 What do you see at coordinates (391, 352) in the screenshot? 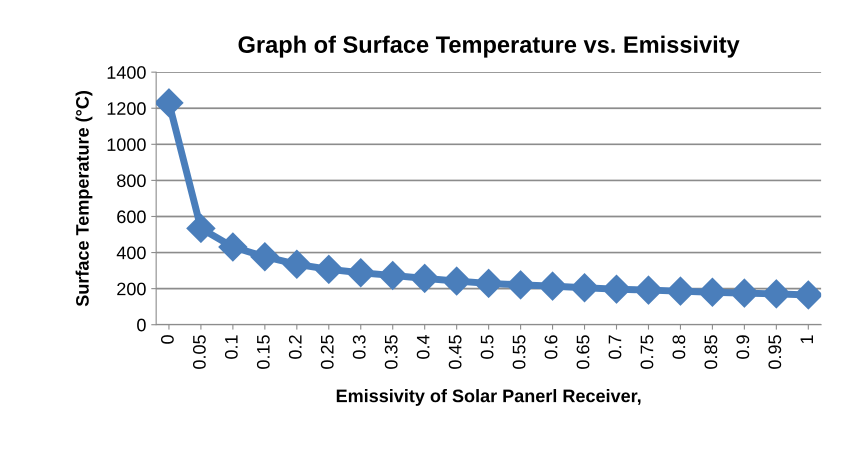
I see `x-tick-label: 0.35` at bounding box center [391, 352].